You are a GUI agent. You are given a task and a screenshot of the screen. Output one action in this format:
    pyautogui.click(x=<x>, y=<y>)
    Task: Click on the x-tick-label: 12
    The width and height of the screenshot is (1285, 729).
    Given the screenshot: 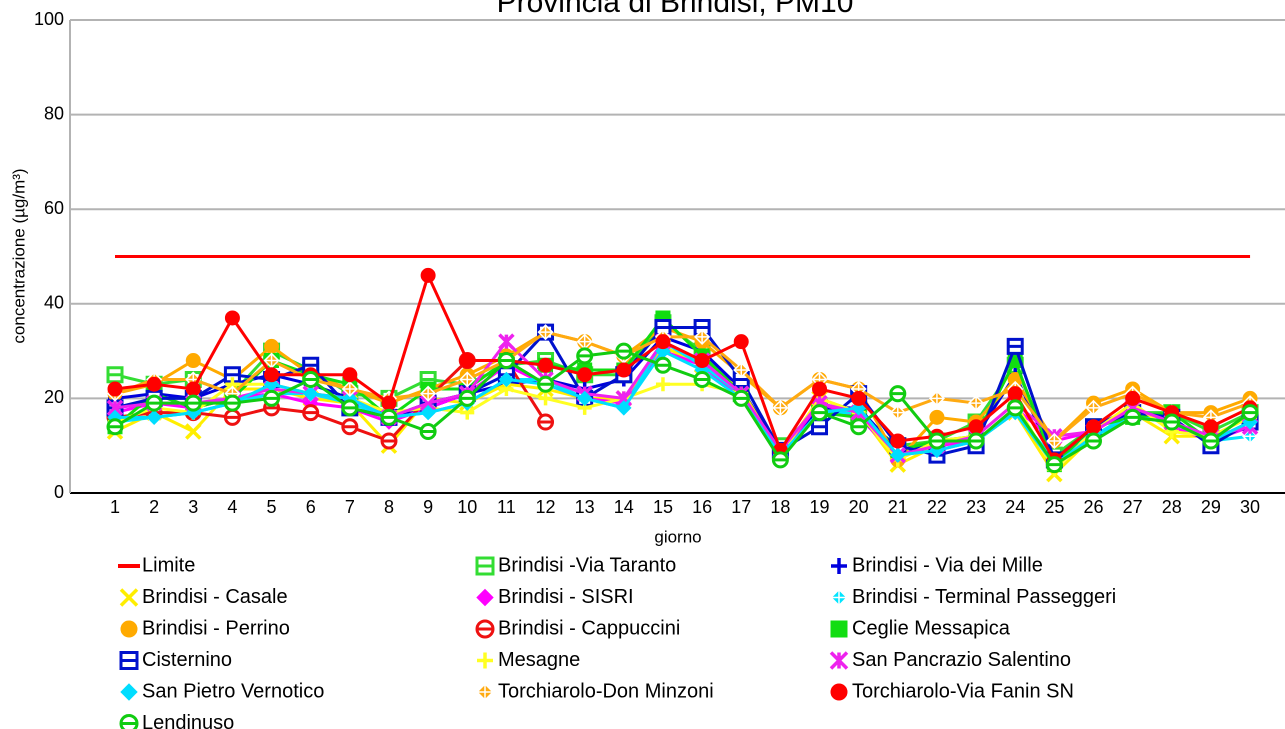 What is the action you would take?
    pyautogui.click(x=546, y=507)
    